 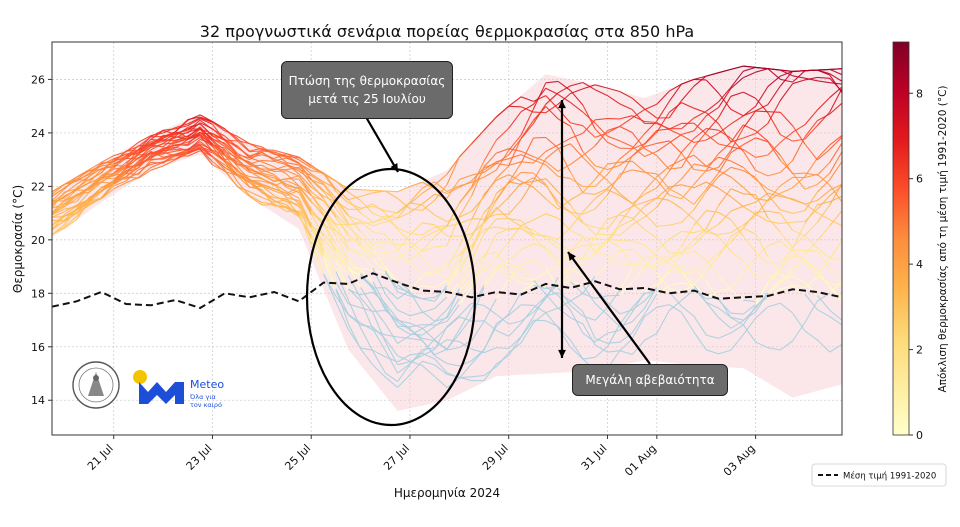 I want to click on annotation-high-uncertainty: Μεγάλη αβεβαιότητα, so click(x=650, y=380).